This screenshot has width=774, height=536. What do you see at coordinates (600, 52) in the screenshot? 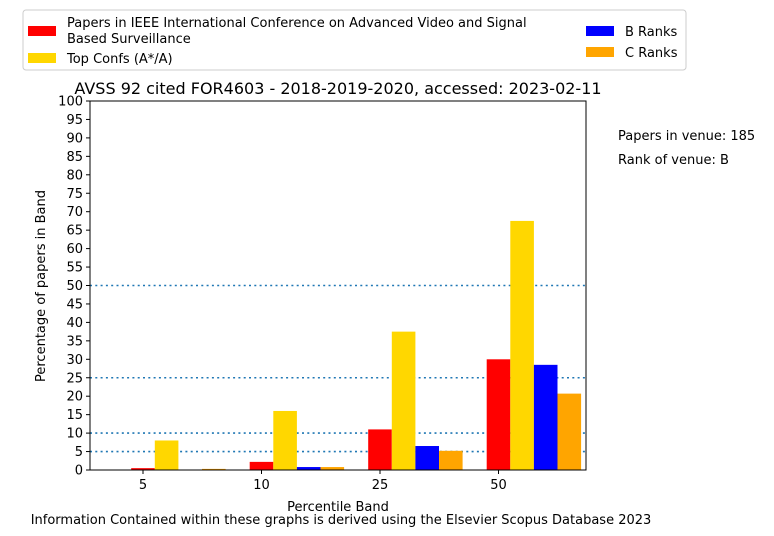
I see `legend-swatch-c` at bounding box center [600, 52].